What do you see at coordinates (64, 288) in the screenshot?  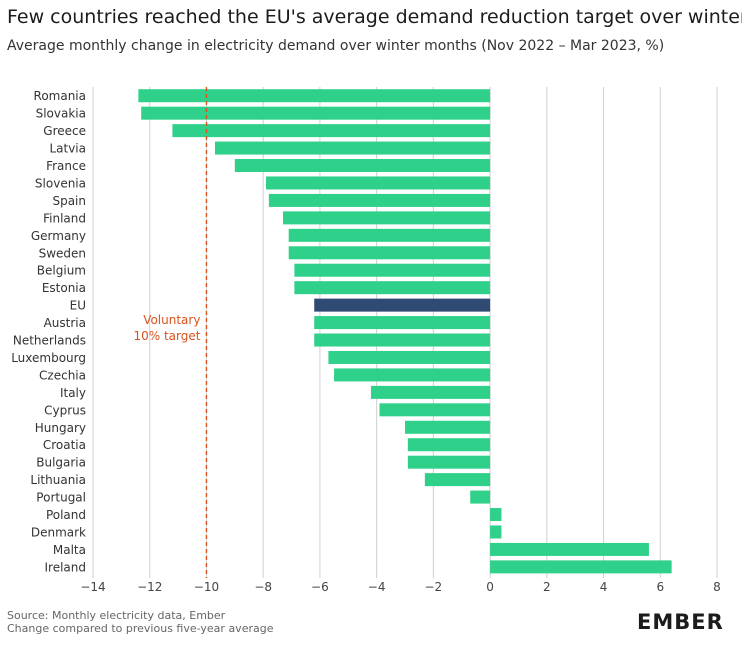 I see `category-label: Estonia` at bounding box center [64, 288].